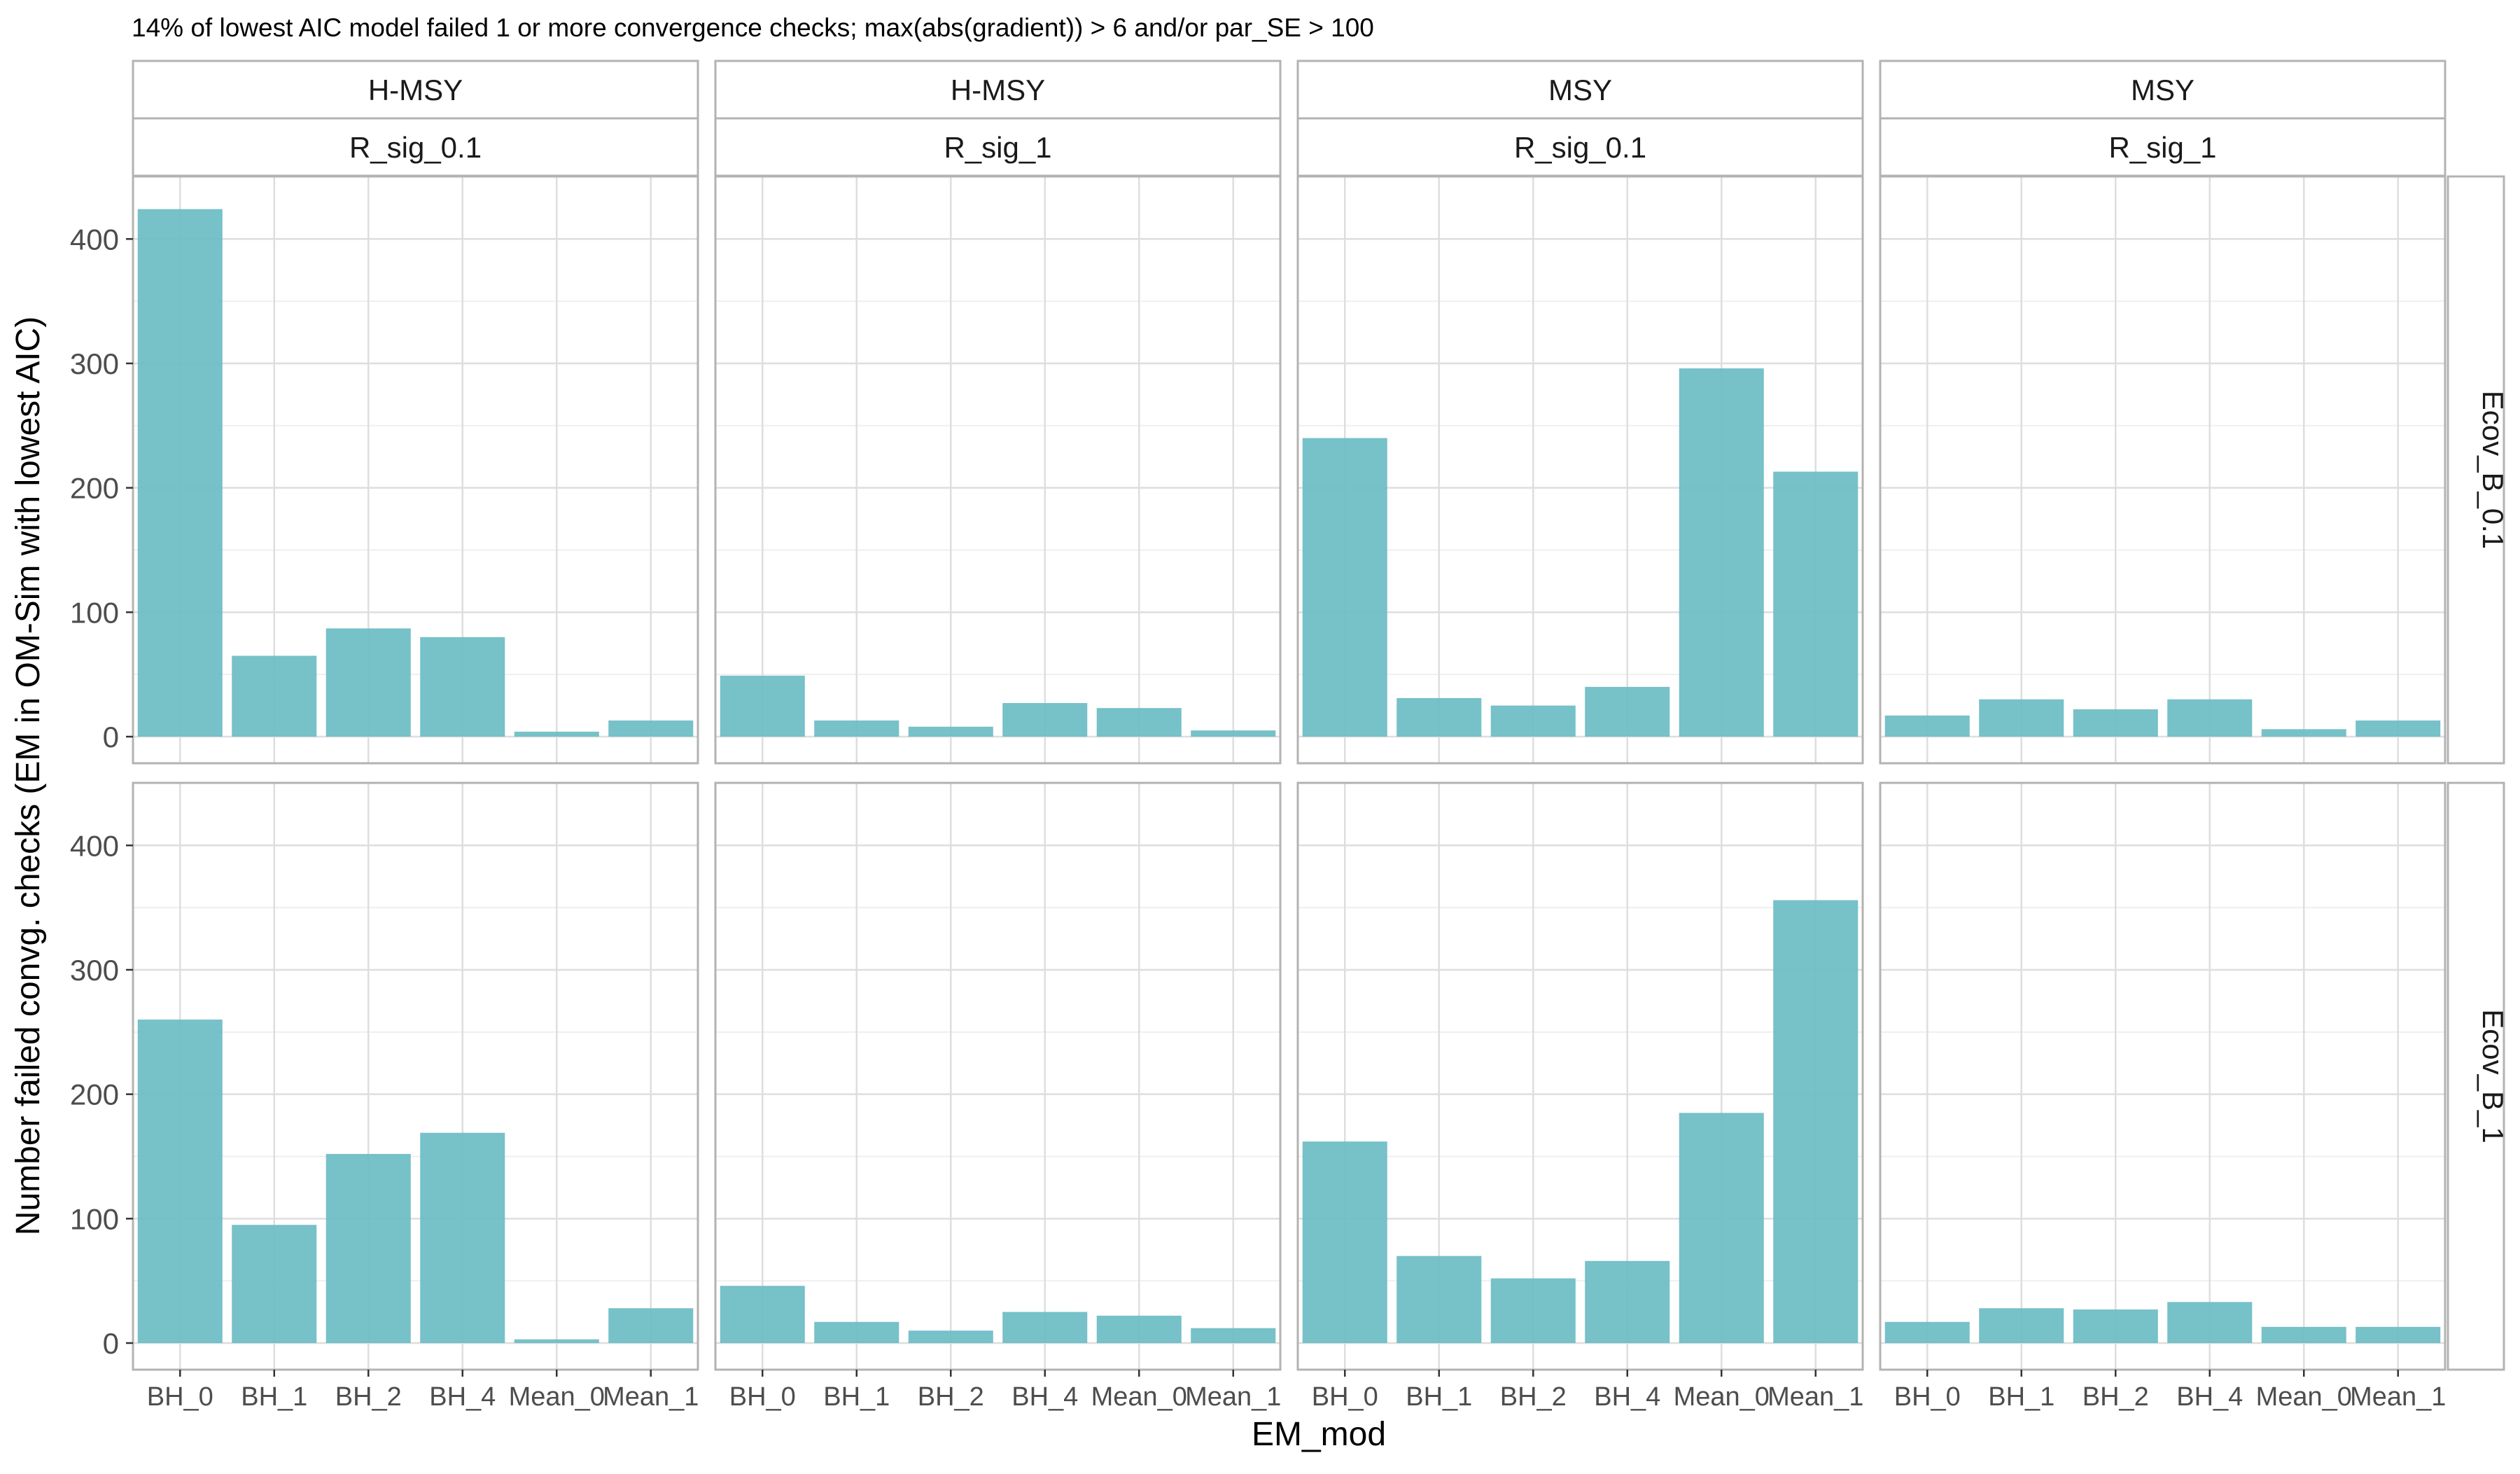  I want to click on y-tick-label: 100, so click(94, 612).